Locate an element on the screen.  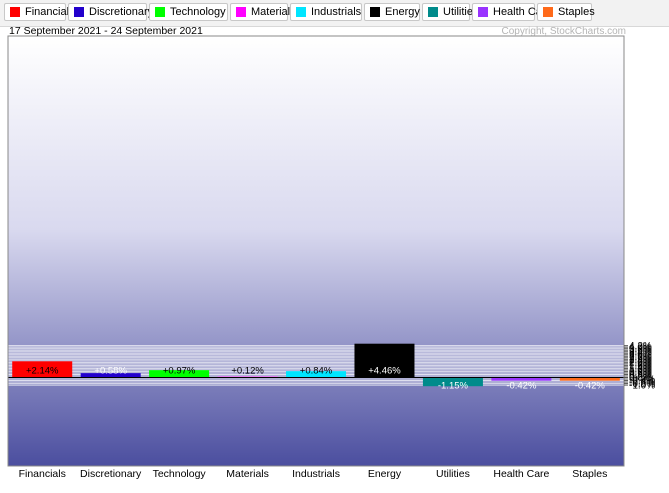
legend-label: Utilities is located at coordinates (461, 12).